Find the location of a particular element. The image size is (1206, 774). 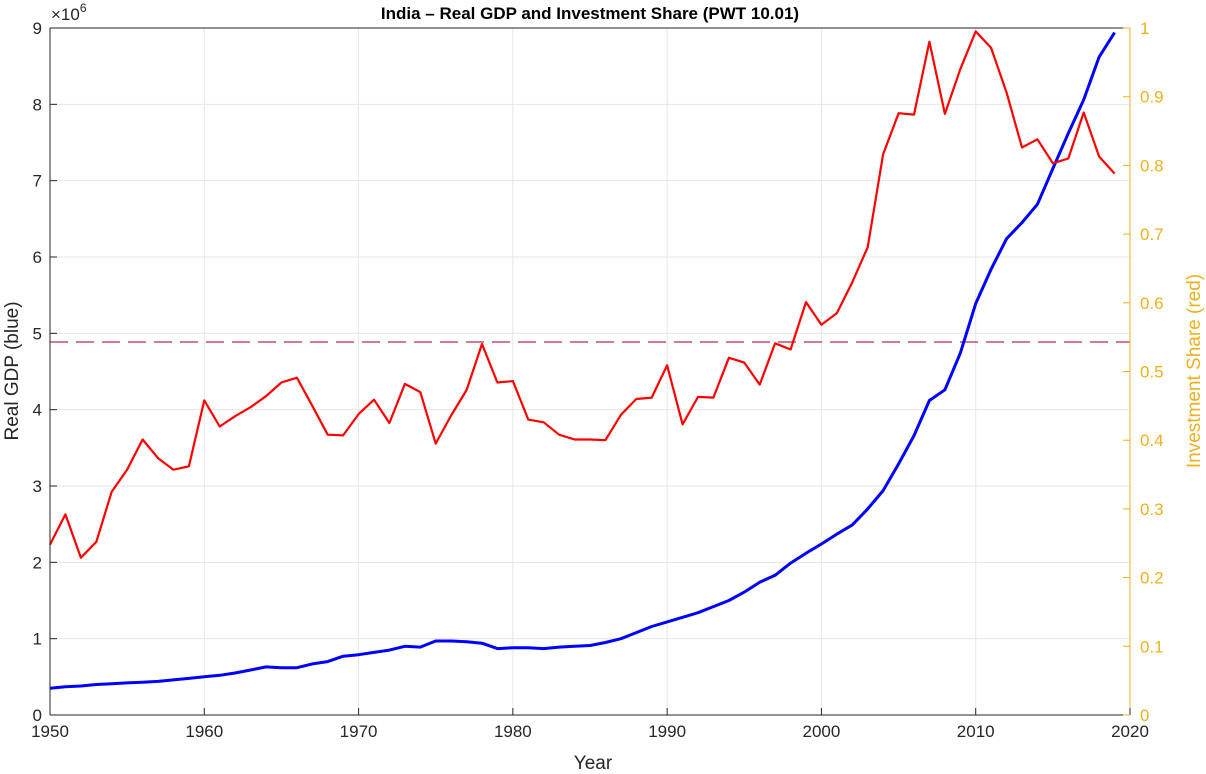

x-axis-ticks: 1950 1960 1970 1980 1990 2000 2010 2020 is located at coordinates (590, 724).